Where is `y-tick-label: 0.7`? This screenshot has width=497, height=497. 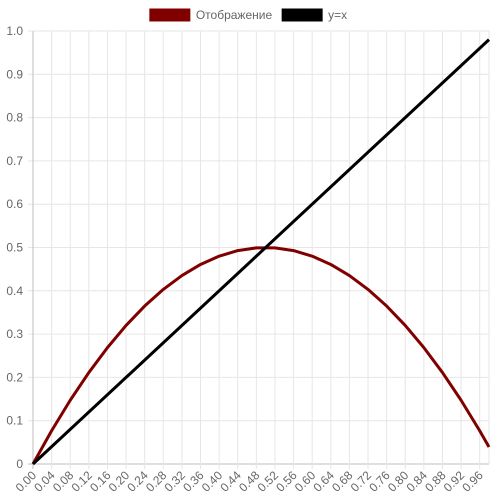
y-tick-label: 0.7 is located at coordinates (14, 161).